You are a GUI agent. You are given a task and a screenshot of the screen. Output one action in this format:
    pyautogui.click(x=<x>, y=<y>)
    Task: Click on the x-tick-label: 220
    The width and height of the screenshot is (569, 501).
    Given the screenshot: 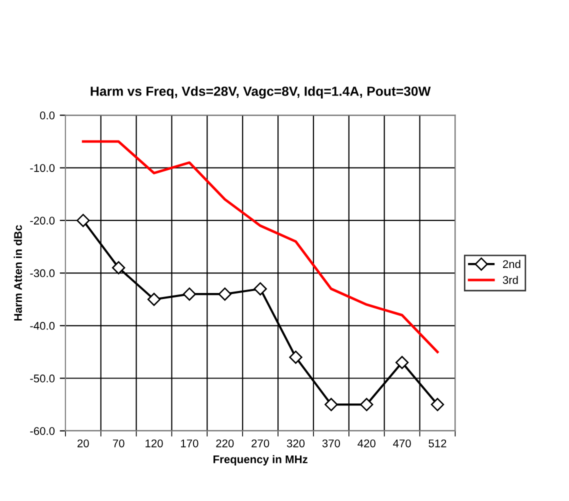 What is the action you would take?
    pyautogui.click(x=225, y=443)
    